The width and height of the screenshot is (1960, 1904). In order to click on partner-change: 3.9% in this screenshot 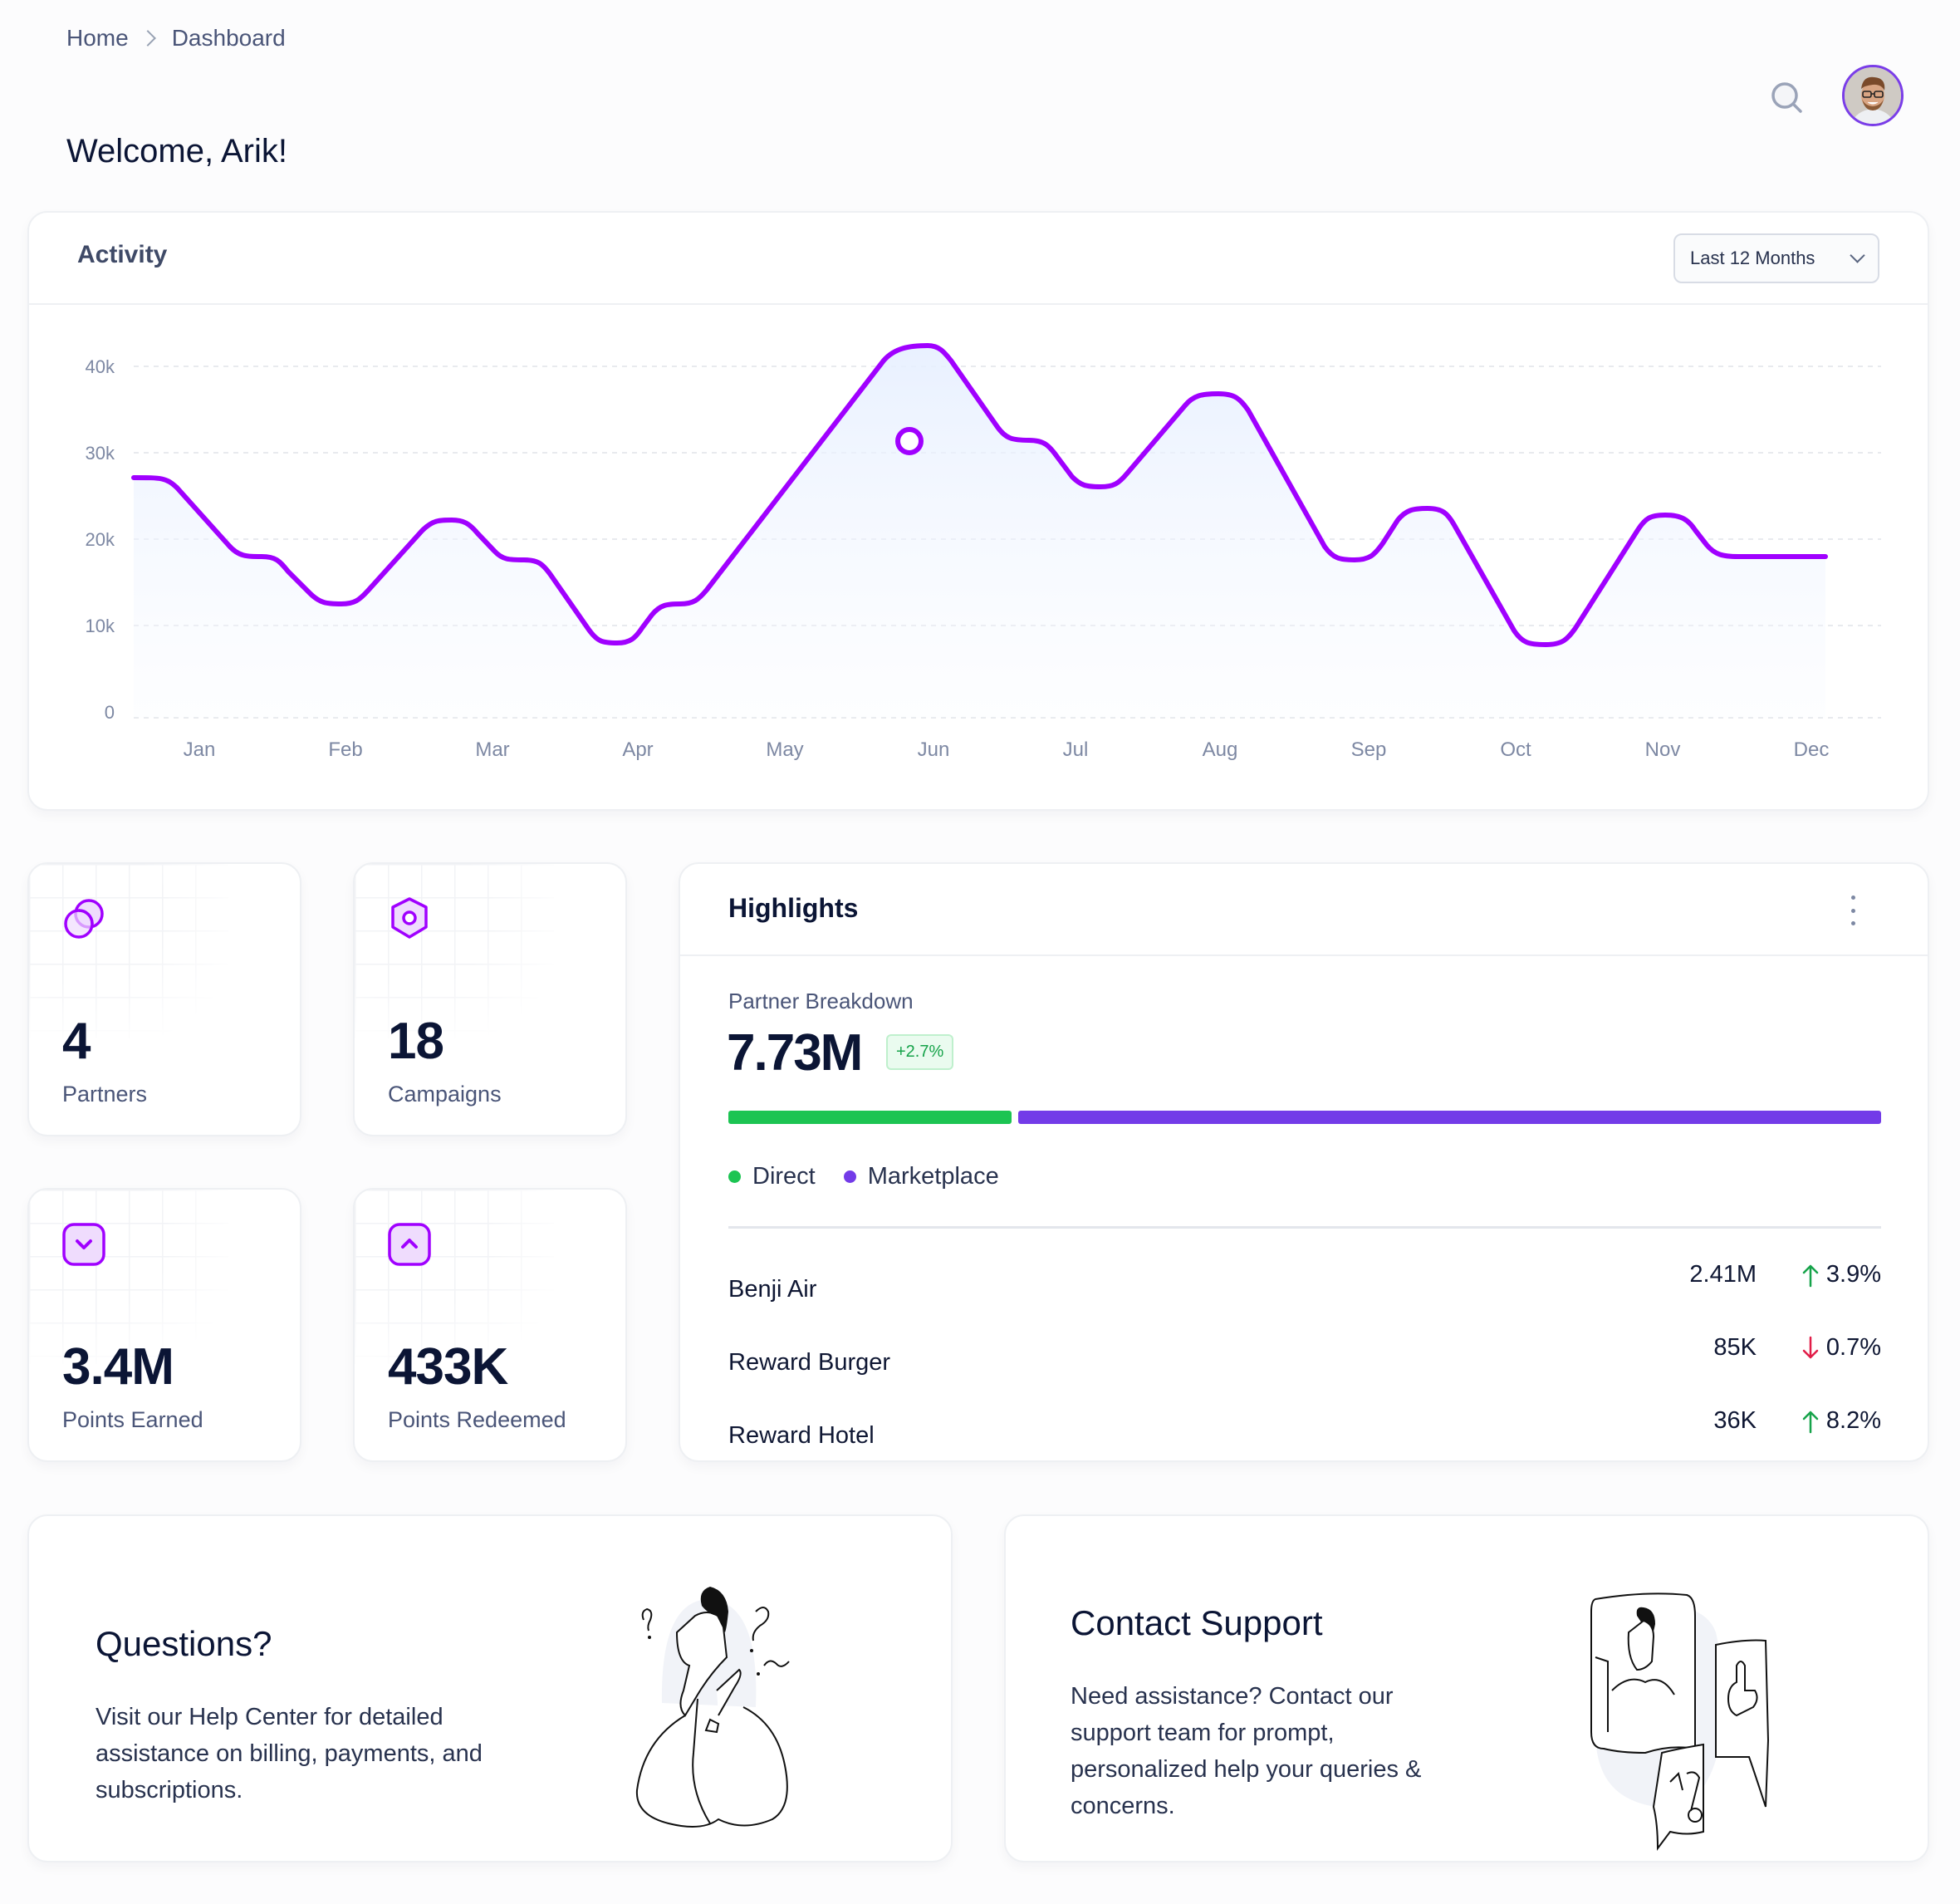, I will do `click(1841, 1274)`.